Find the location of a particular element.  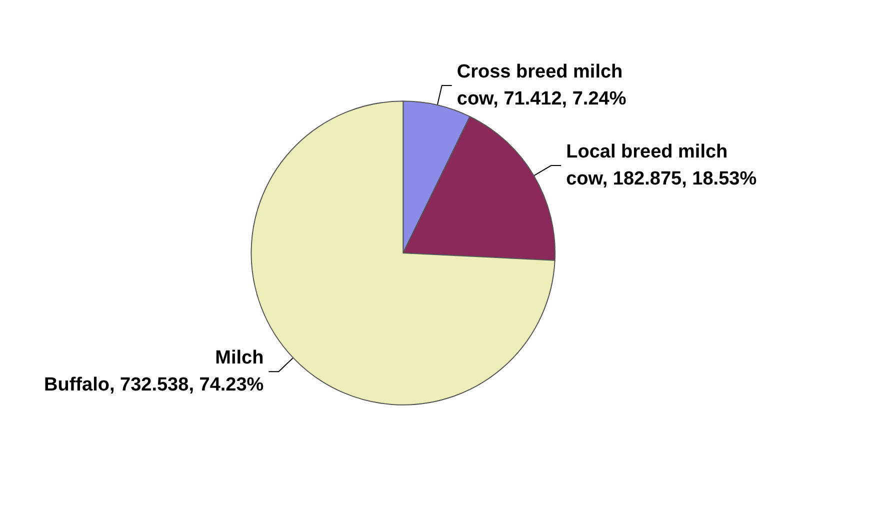

slice-label: Milch Buffalo, 732.538, 74.23% is located at coordinates (154, 372).